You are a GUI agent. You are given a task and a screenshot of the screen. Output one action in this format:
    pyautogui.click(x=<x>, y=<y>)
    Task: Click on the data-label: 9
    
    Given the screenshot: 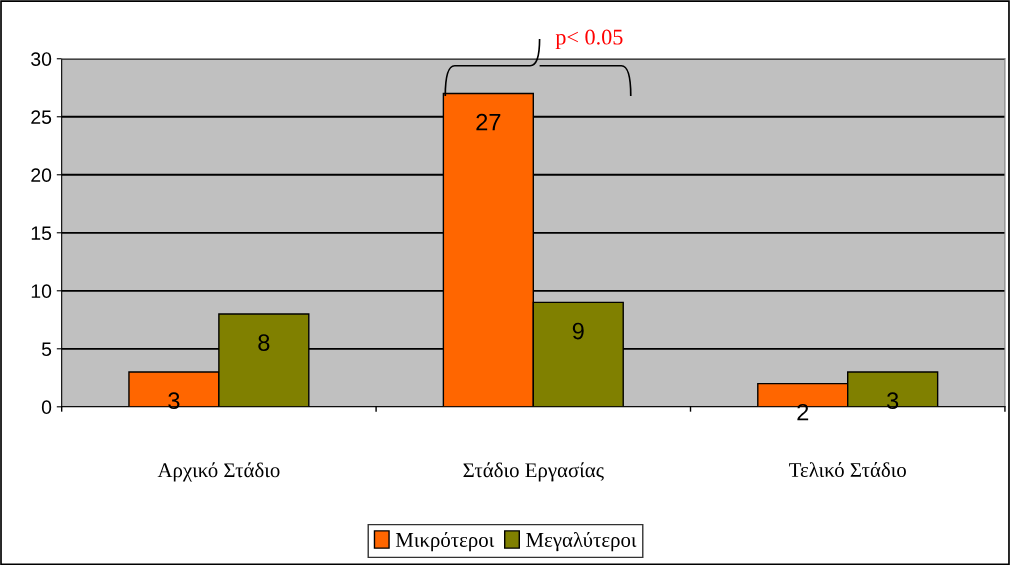 What is the action you would take?
    pyautogui.click(x=578, y=331)
    